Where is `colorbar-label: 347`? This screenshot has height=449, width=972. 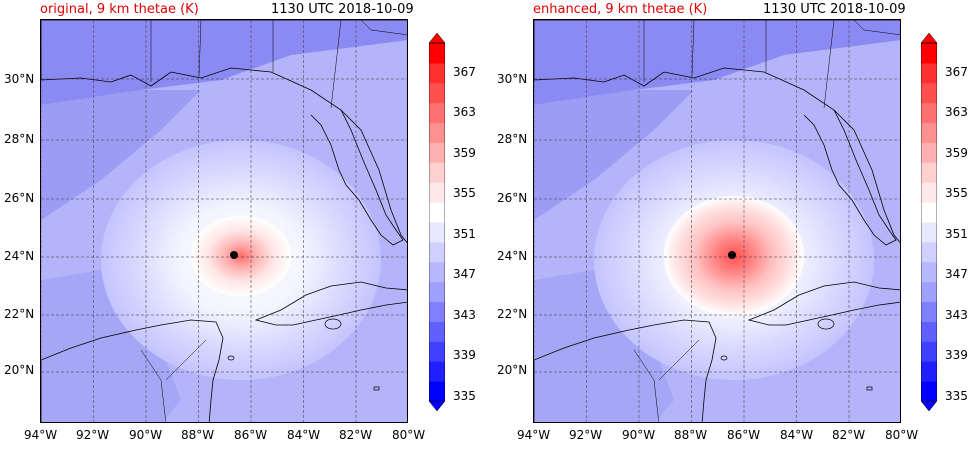 colorbar-label: 347 is located at coordinates (956, 274).